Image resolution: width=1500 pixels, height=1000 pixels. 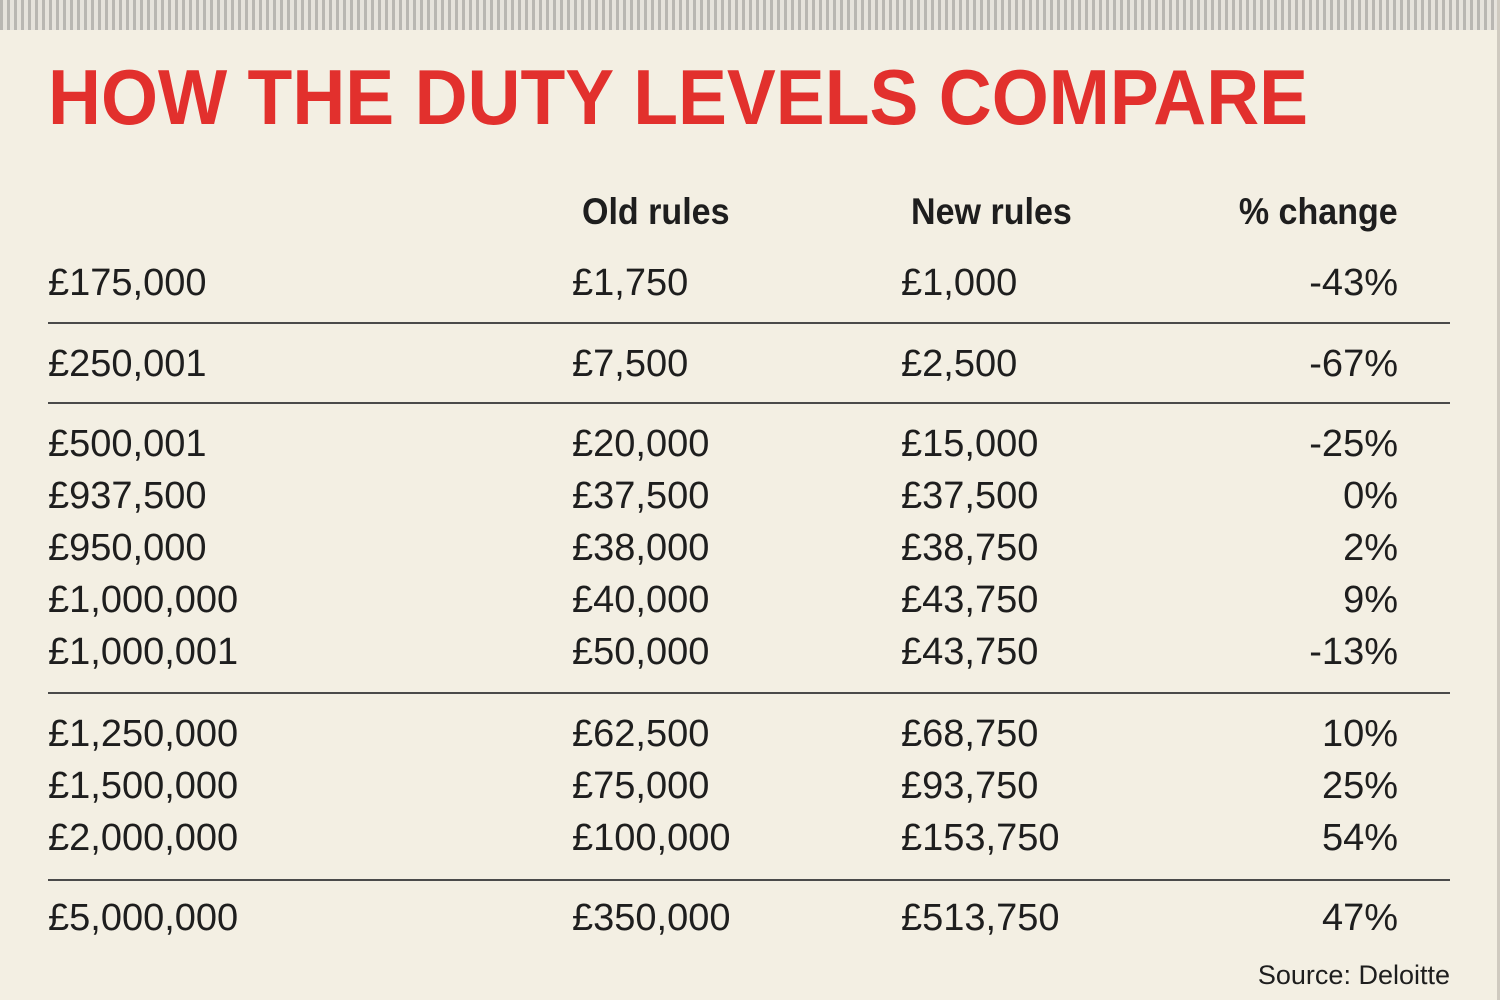 What do you see at coordinates (970, 548) in the screenshot?
I see `cell-new-rules-duty: £38,750` at bounding box center [970, 548].